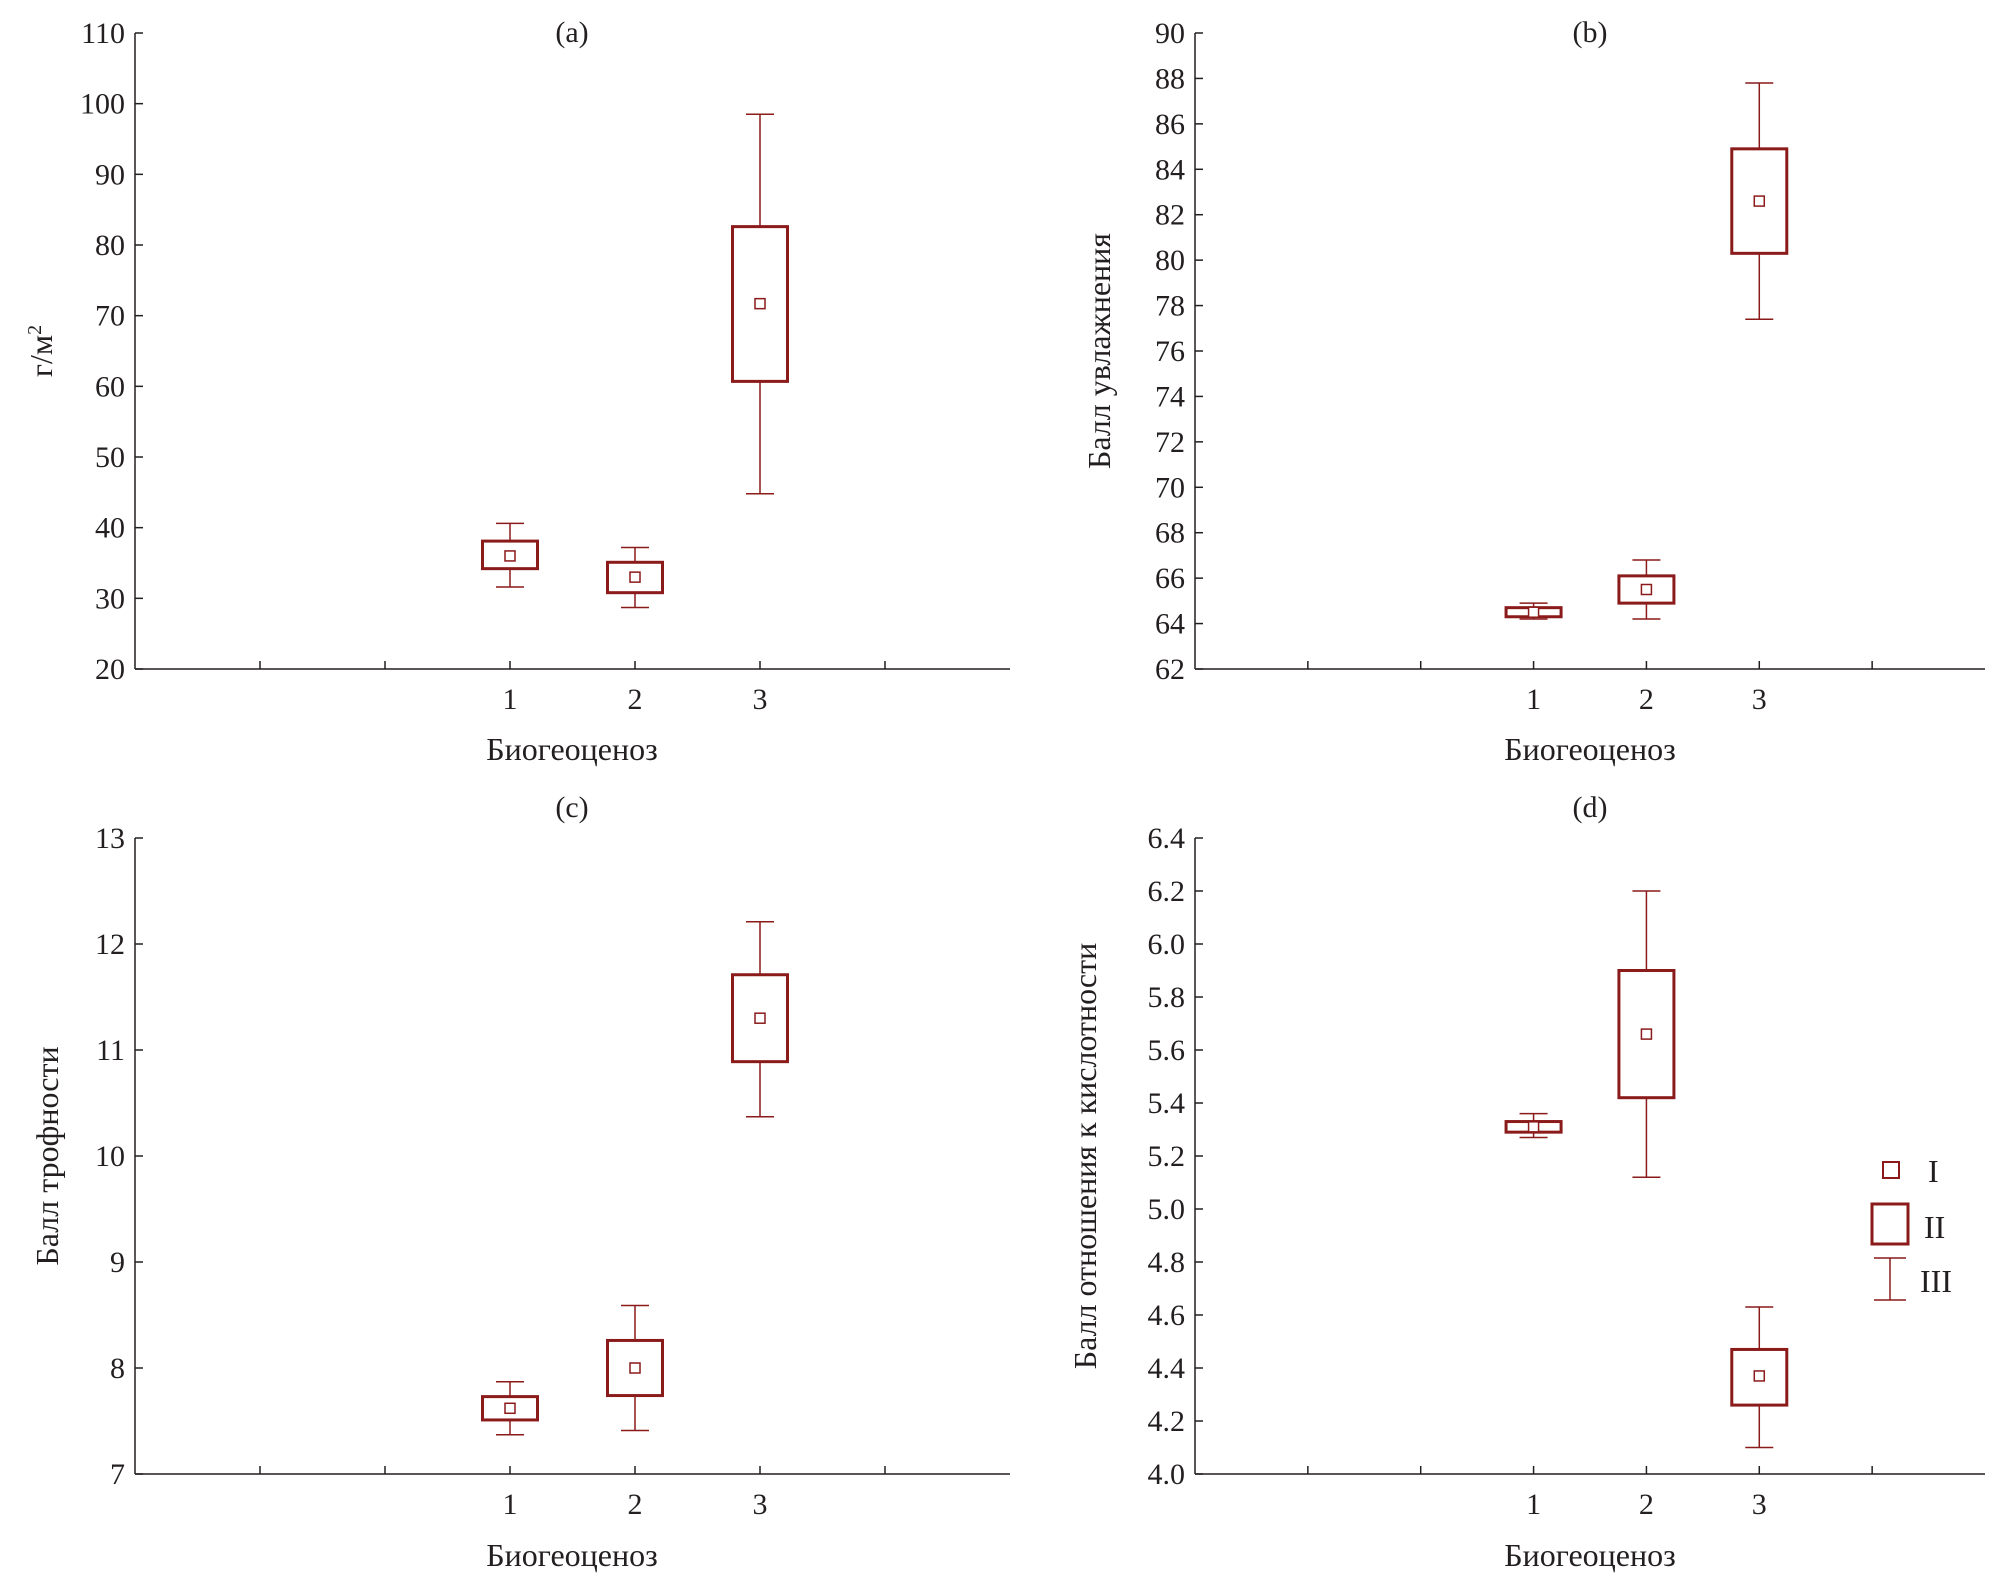  Describe the element at coordinates (117, 1474) in the screenshot. I see `panel-c-y-tick-label: 7` at that location.